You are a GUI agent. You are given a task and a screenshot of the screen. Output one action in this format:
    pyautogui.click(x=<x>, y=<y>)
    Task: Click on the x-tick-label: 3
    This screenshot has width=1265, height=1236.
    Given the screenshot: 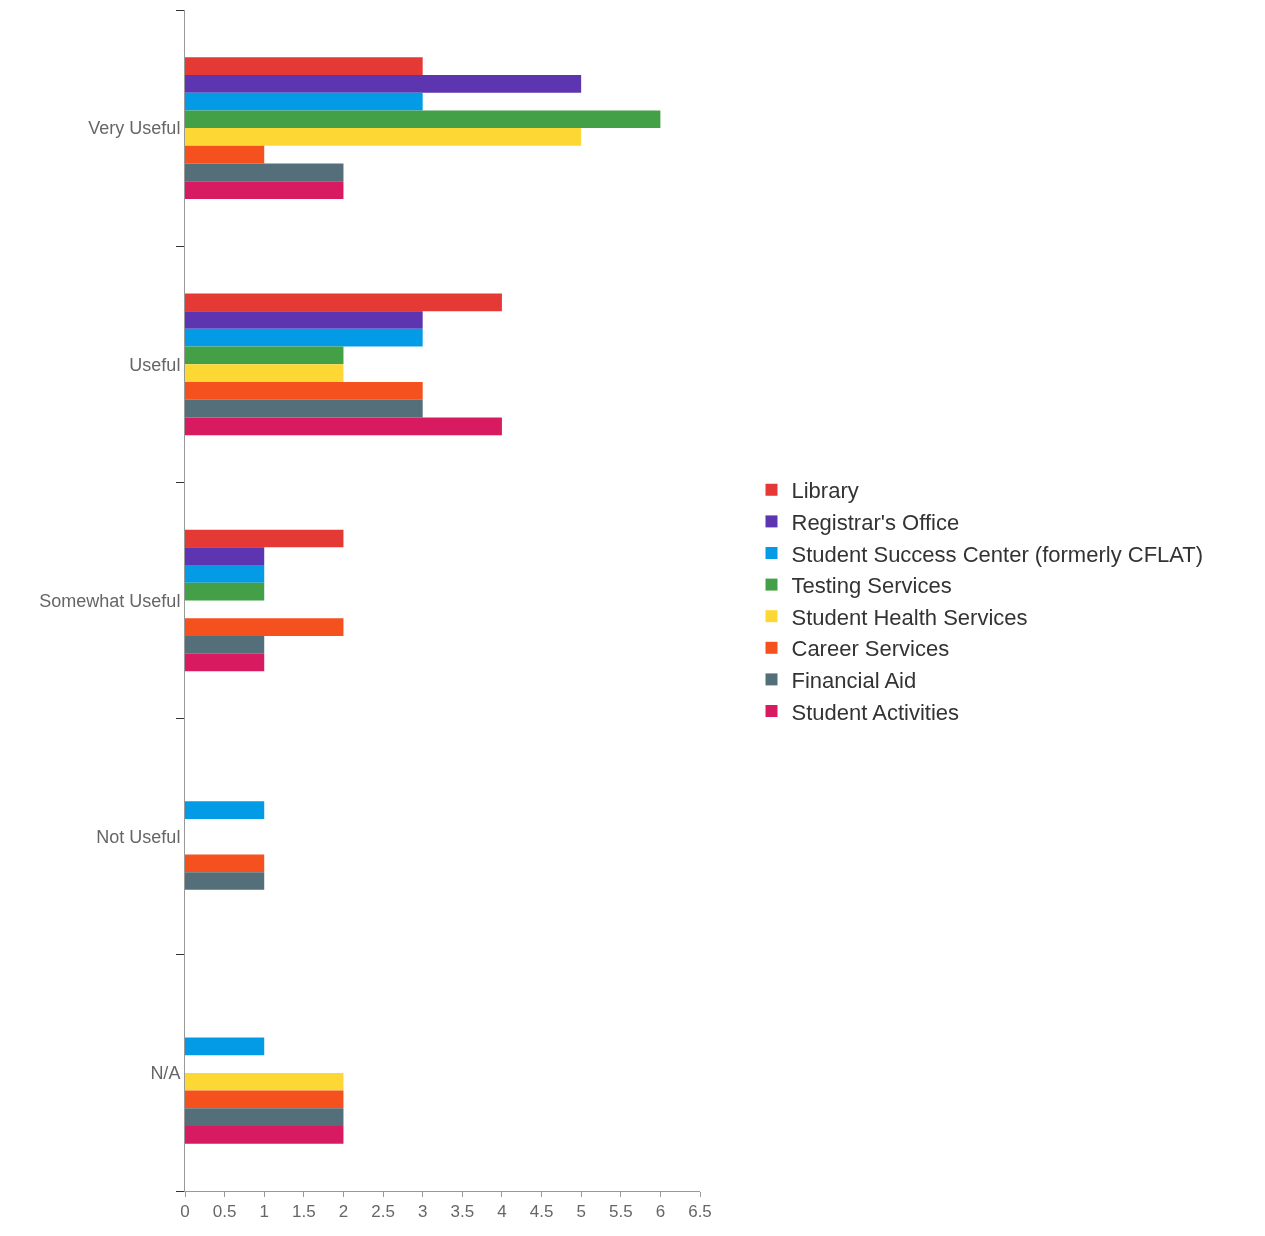 What is the action you would take?
    pyautogui.click(x=422, y=1212)
    